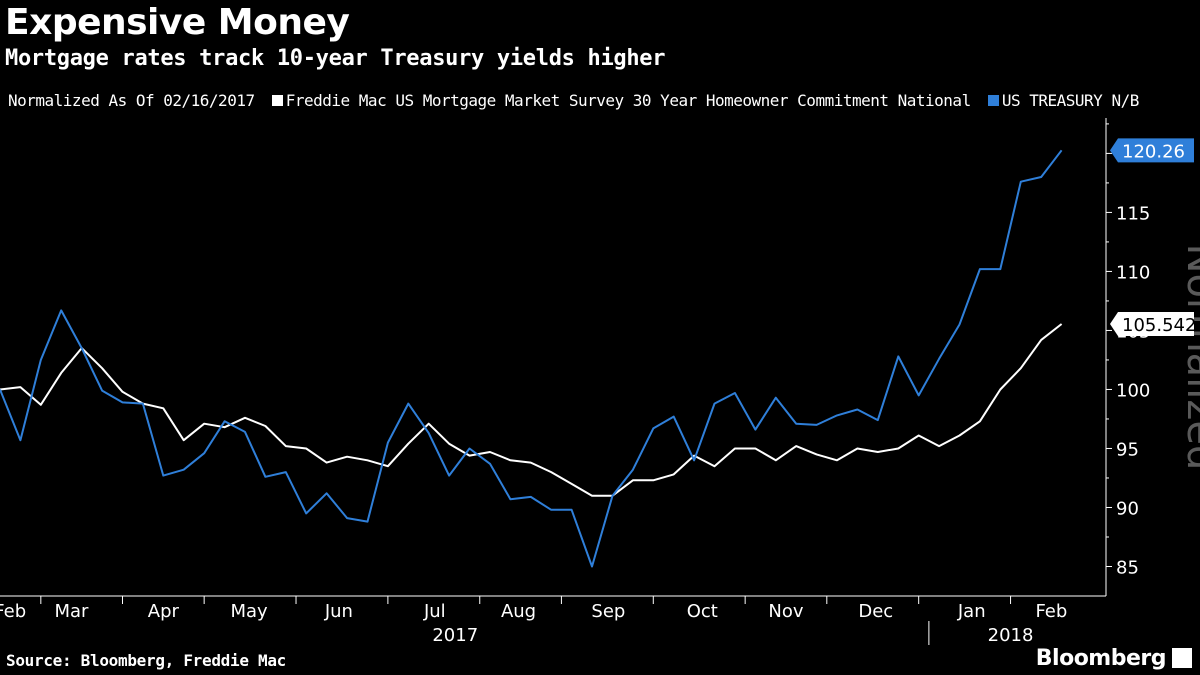 Image resolution: width=1200 pixels, height=675 pixels. What do you see at coordinates (1159, 325) in the screenshot?
I see `mortgage-last-value-label: 105.542` at bounding box center [1159, 325].